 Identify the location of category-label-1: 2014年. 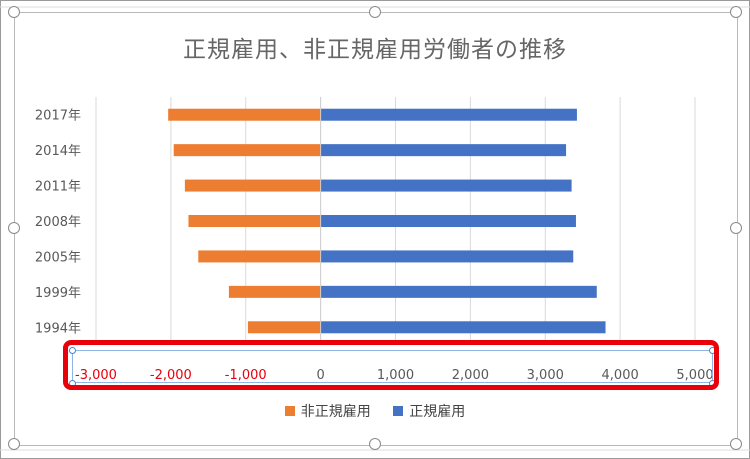
(58, 151).